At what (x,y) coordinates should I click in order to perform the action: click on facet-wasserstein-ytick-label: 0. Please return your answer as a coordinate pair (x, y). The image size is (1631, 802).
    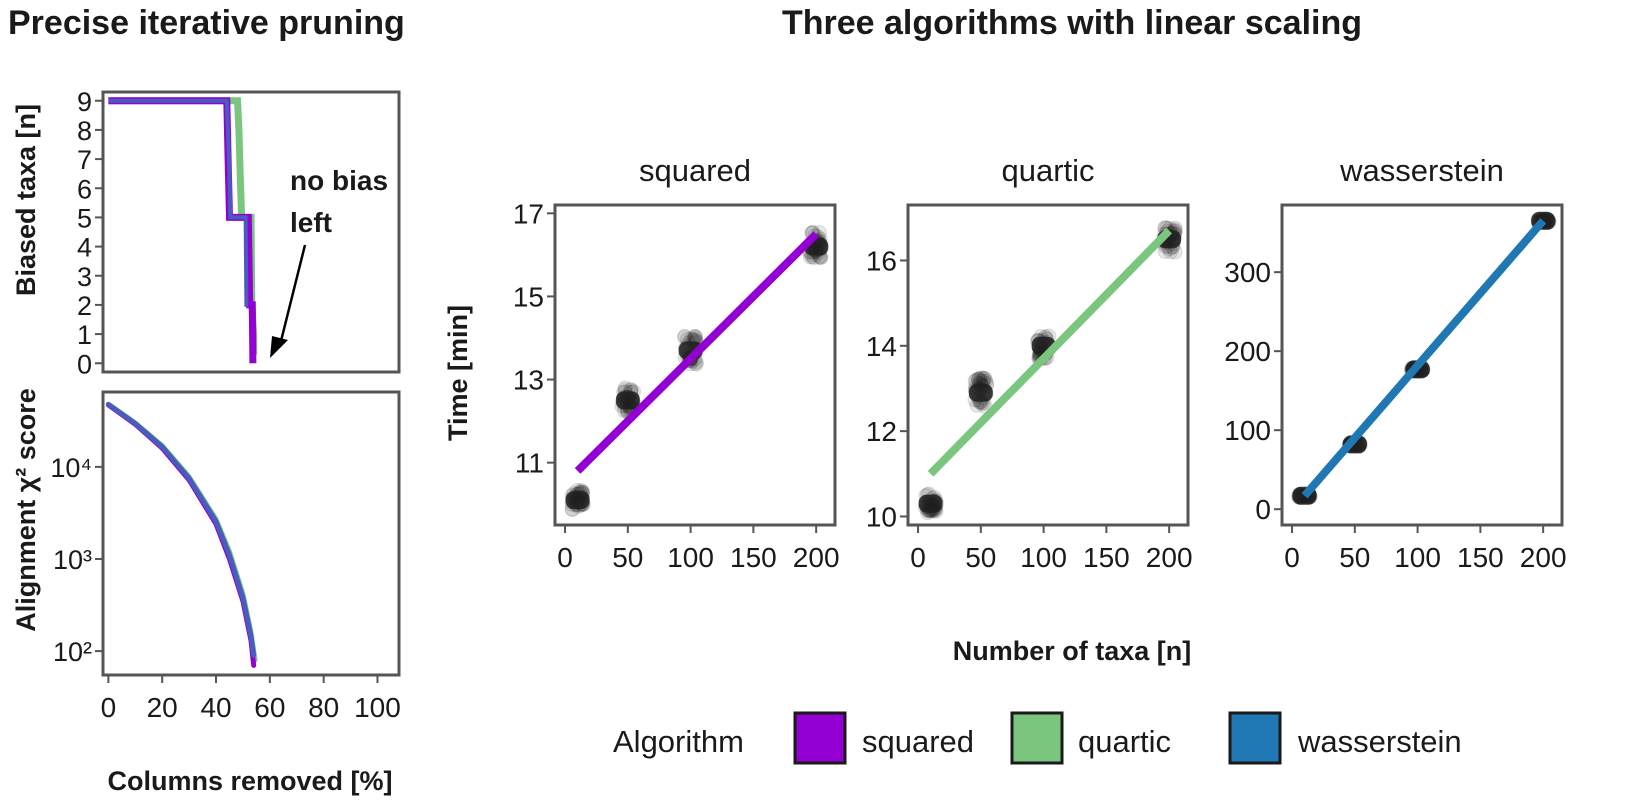
    Looking at the image, I should click on (1263, 509).